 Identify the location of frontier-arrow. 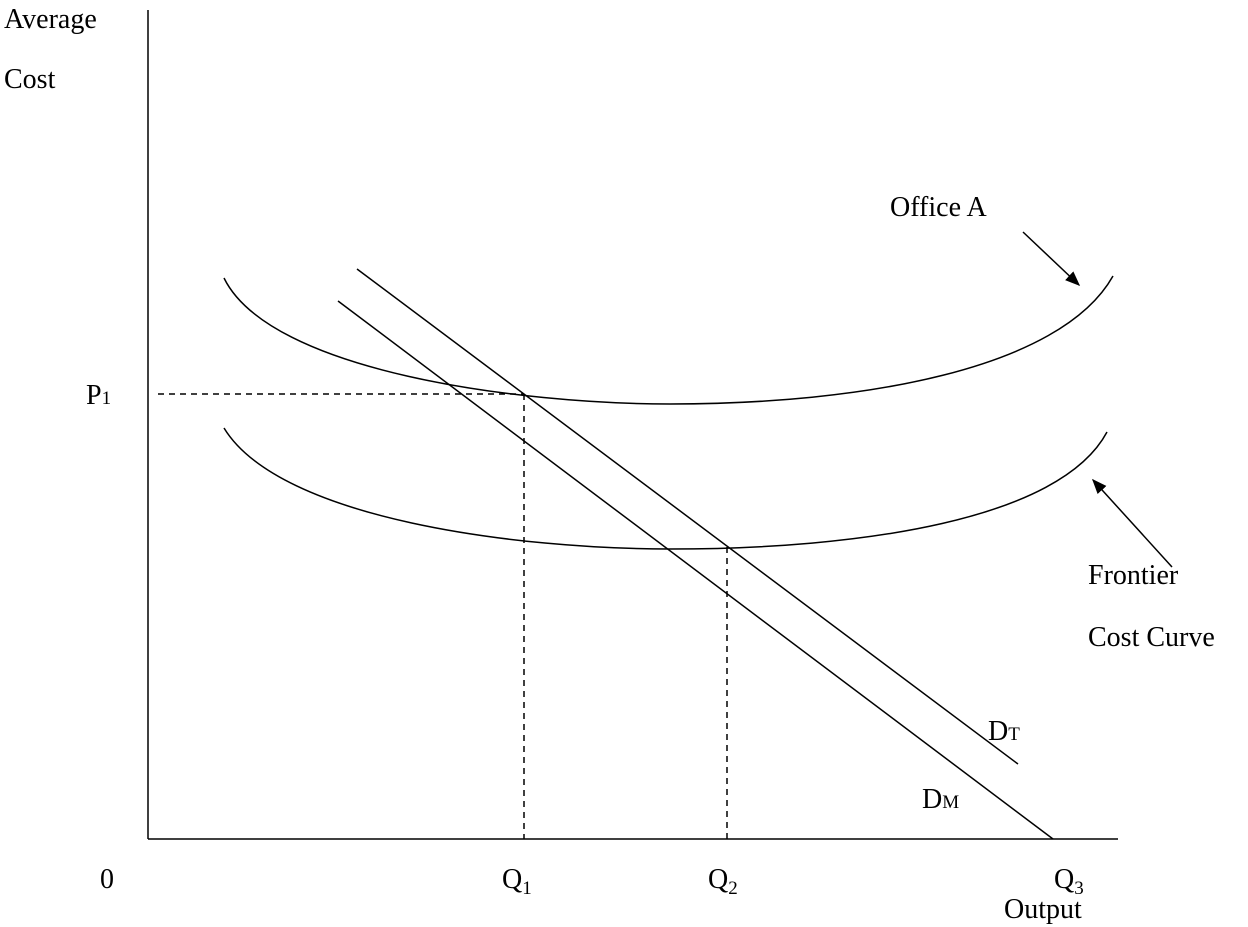
(1132, 523).